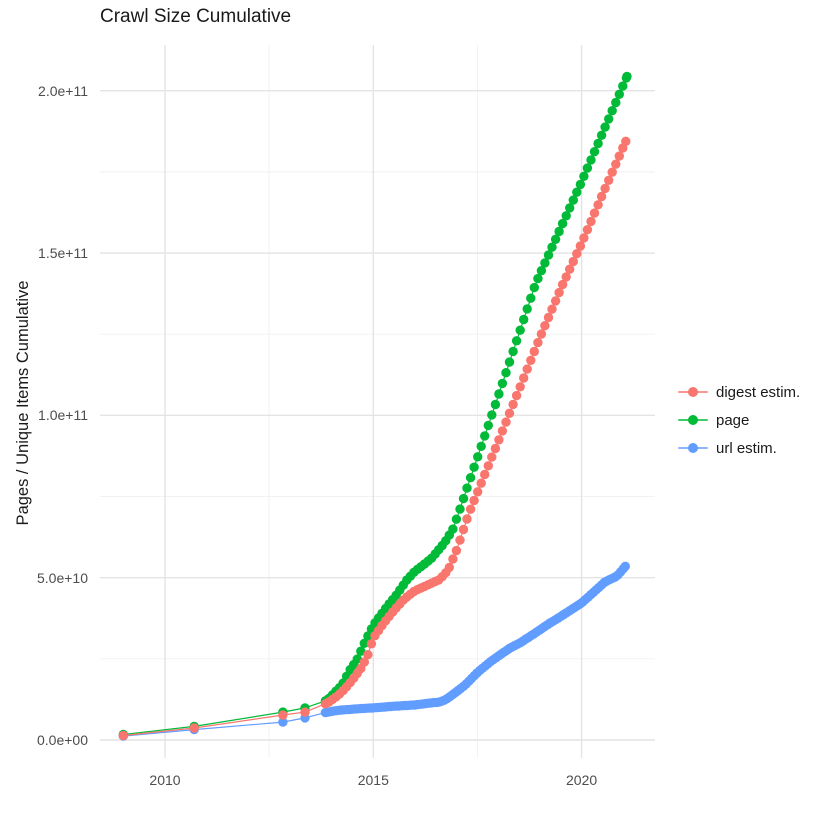  What do you see at coordinates (693, 420) in the screenshot?
I see `legend-key-page-icon` at bounding box center [693, 420].